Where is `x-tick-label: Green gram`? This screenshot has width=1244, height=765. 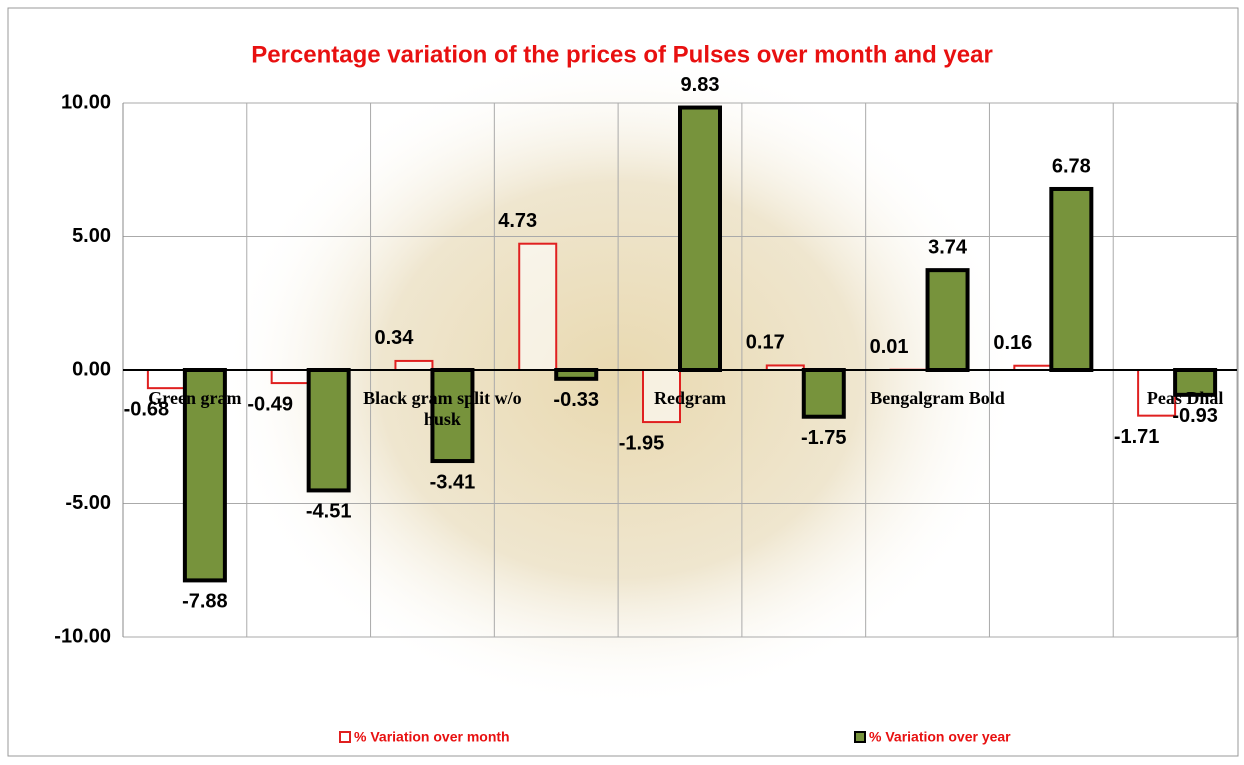 x-tick-label: Green gram is located at coordinates (195, 398).